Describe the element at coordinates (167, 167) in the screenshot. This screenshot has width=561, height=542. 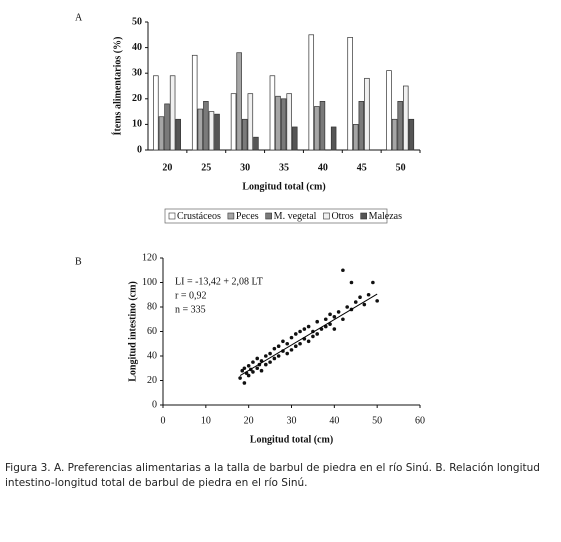
I see `x-tick-label: 20` at that location.